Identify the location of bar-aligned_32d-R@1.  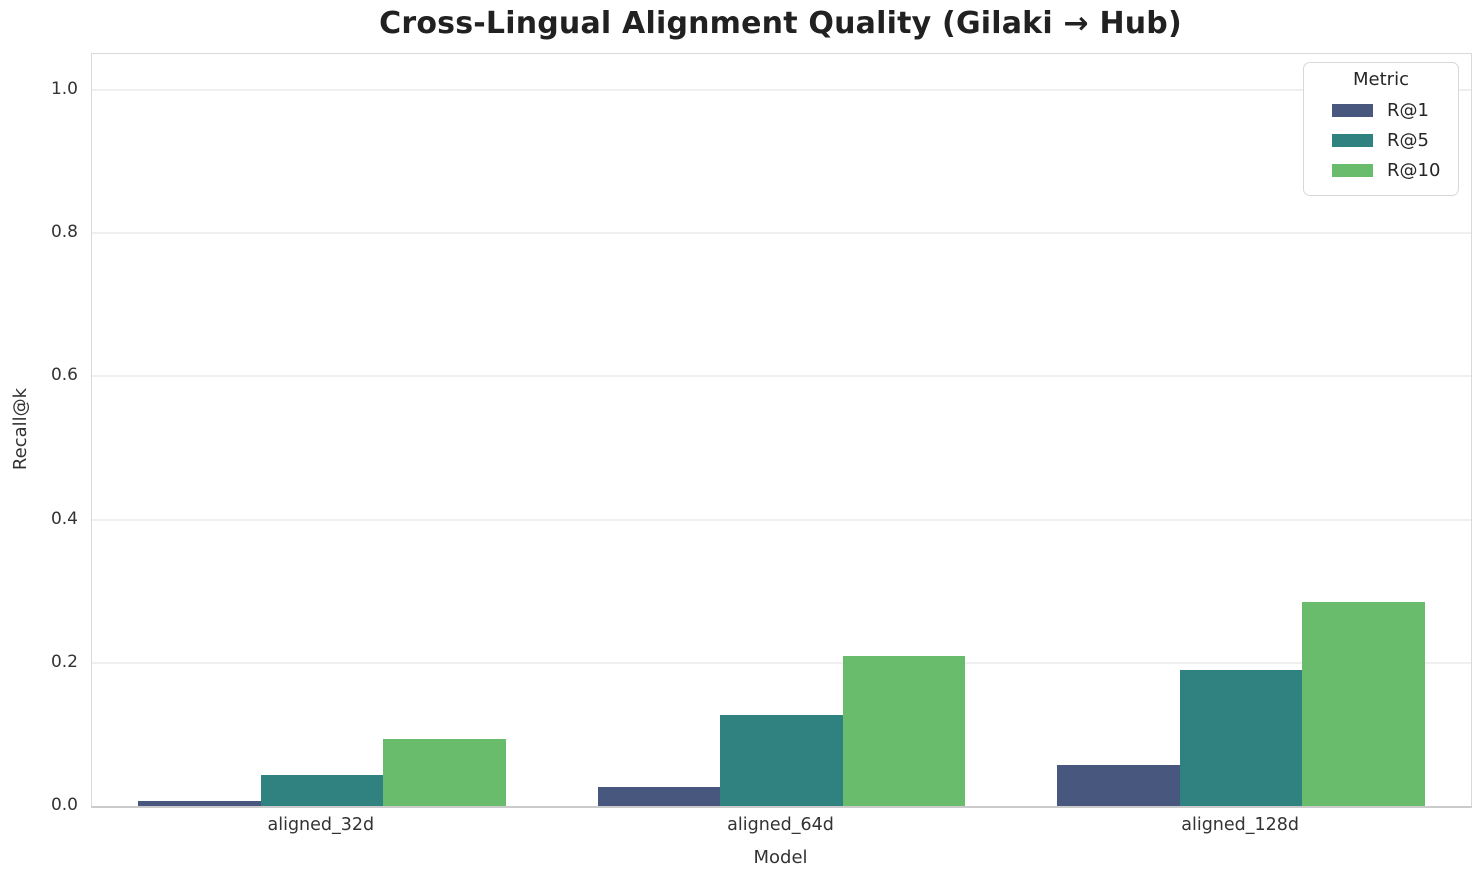
(199, 803).